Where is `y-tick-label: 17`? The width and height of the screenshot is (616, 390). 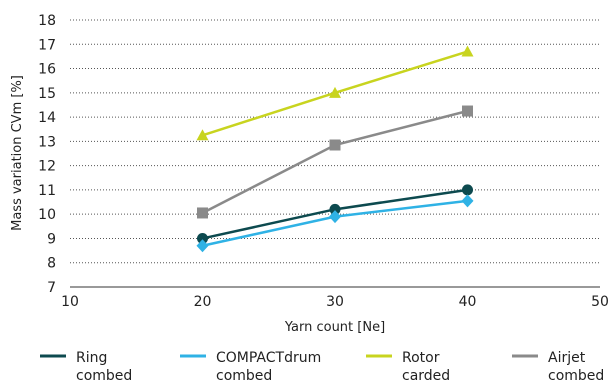 y-tick-label: 17 is located at coordinates (47, 45).